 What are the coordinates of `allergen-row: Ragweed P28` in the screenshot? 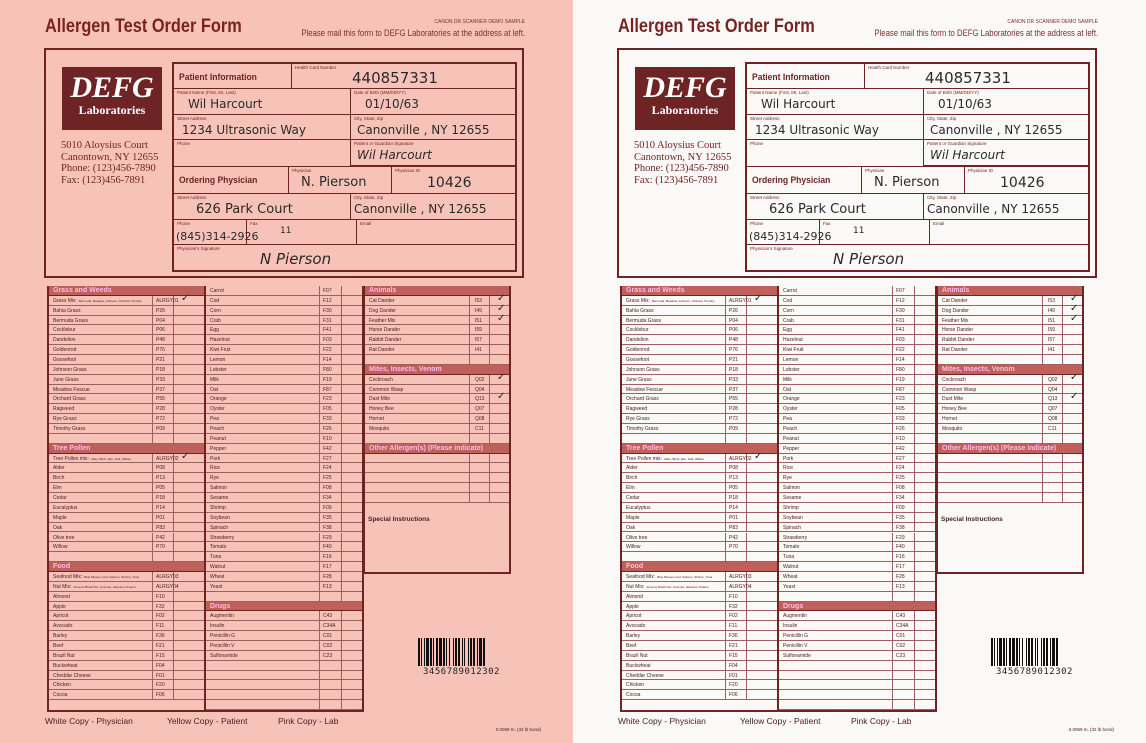 It's located at (699, 409).